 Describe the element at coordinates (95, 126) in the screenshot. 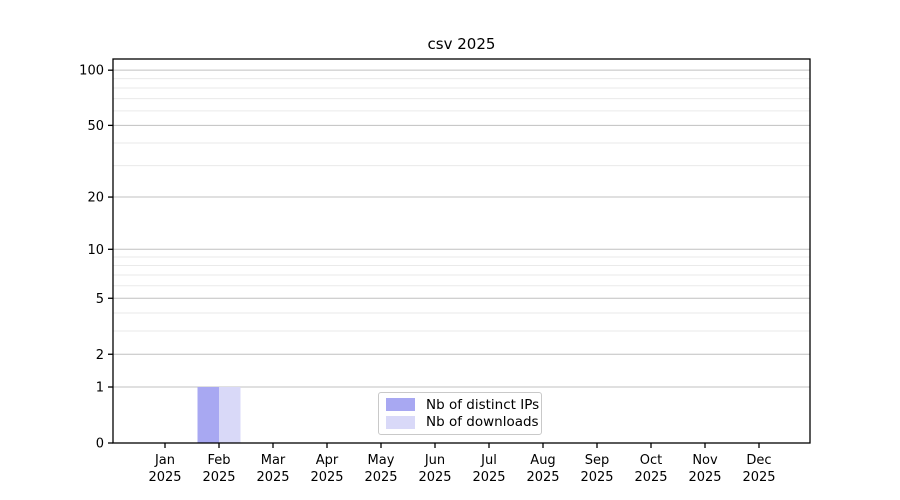

I see `y-tick-label: 50` at that location.